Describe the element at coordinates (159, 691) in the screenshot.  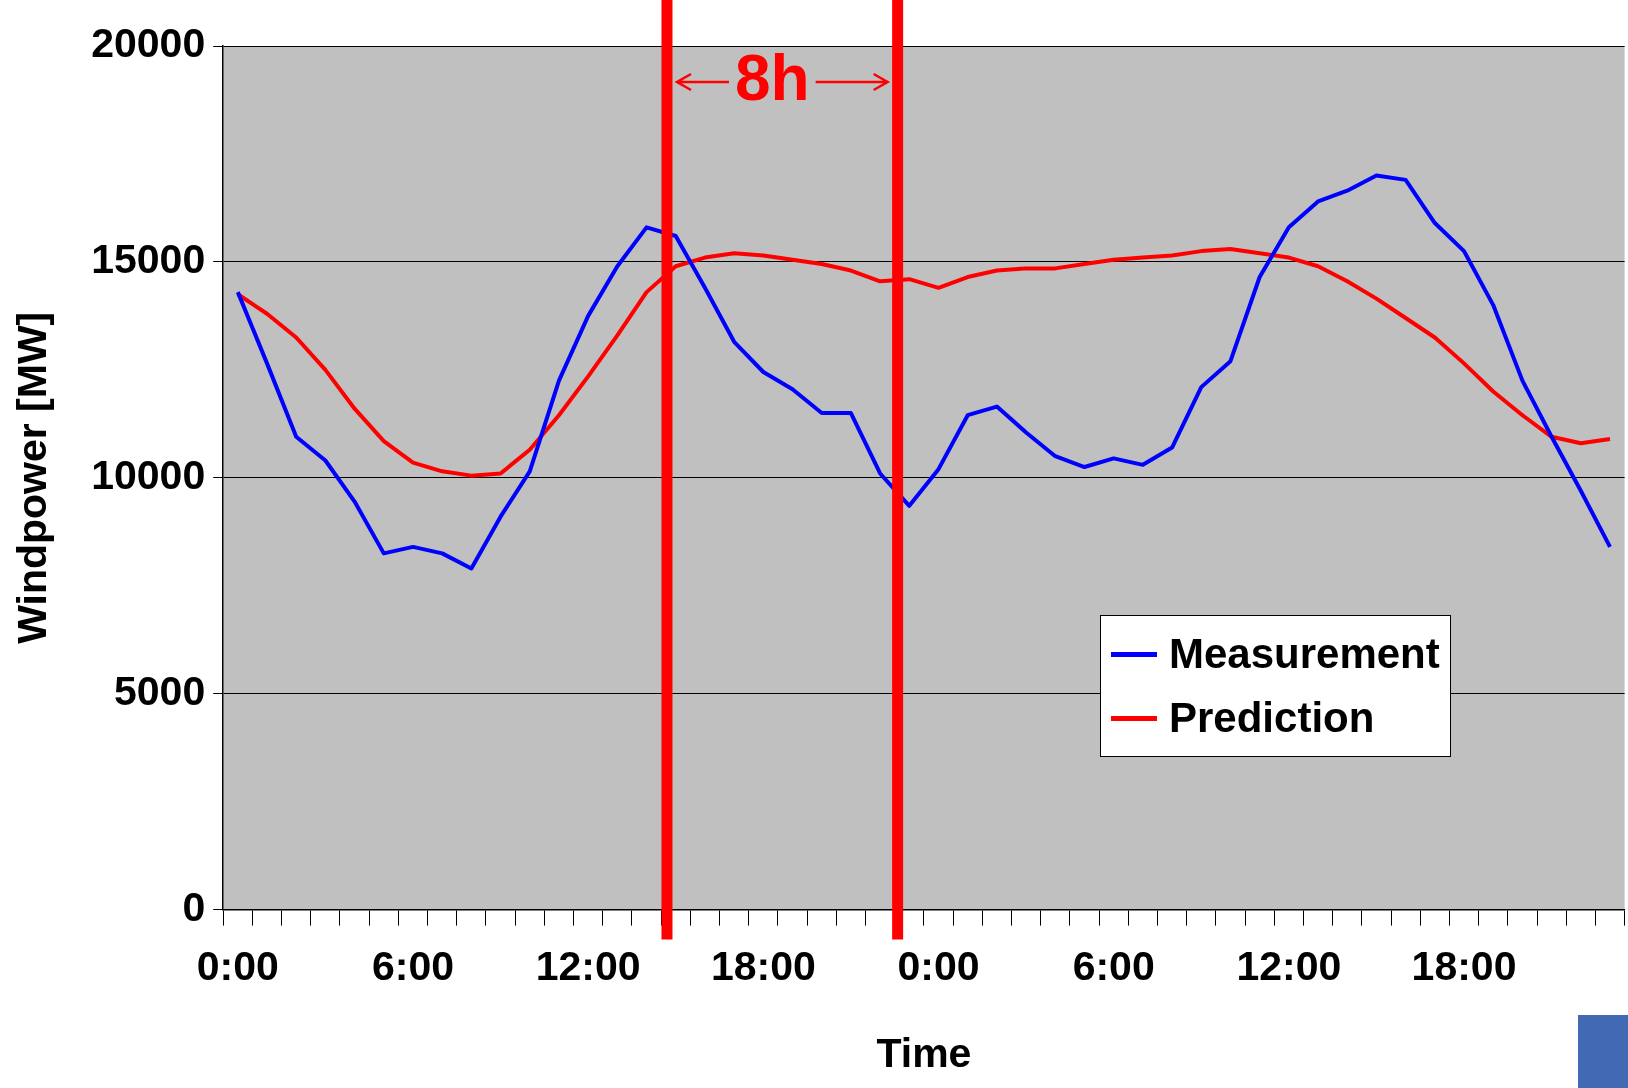
I see `y-tick-label: 5000` at that location.